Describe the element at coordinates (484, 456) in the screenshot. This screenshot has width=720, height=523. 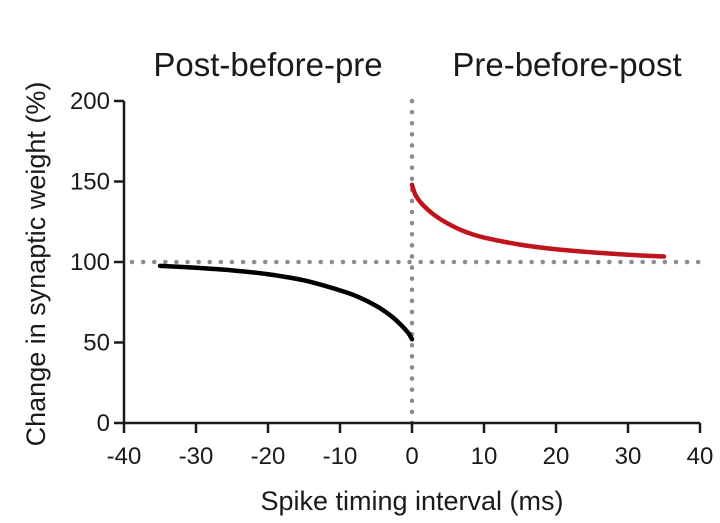
I see `x-tick-label: 10` at that location.